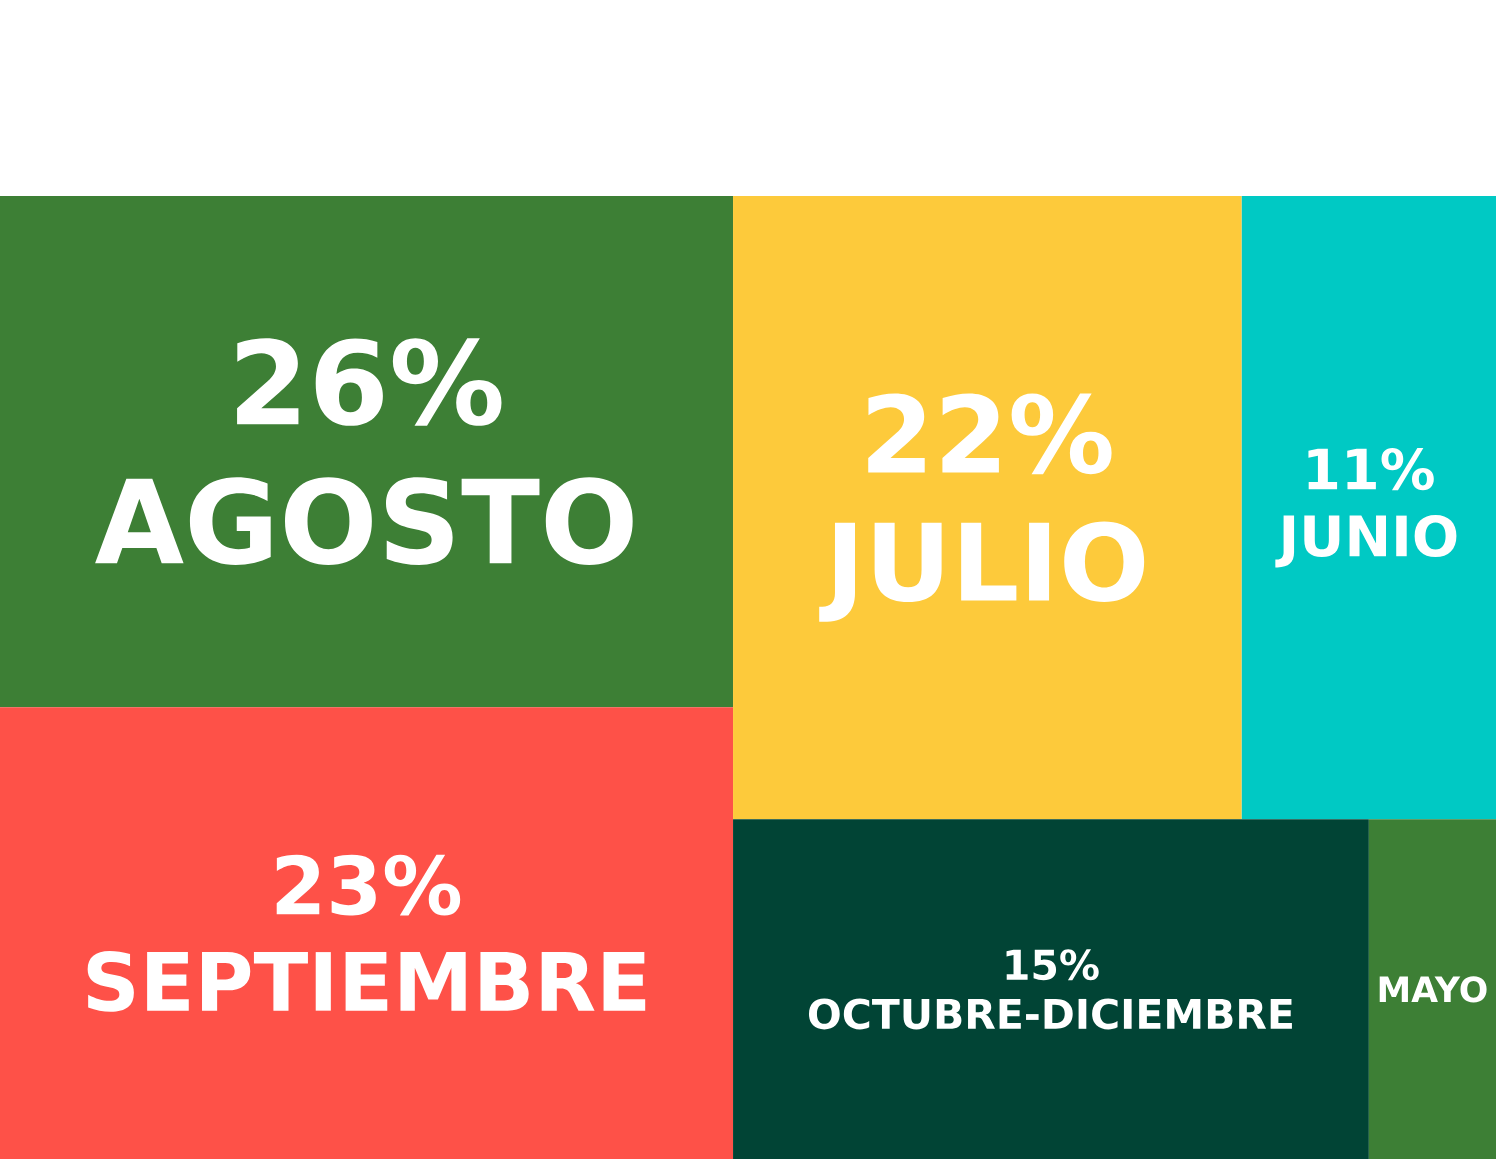 The width and height of the screenshot is (1496, 1159). I want to click on category-label: MAYO, so click(1433, 989).